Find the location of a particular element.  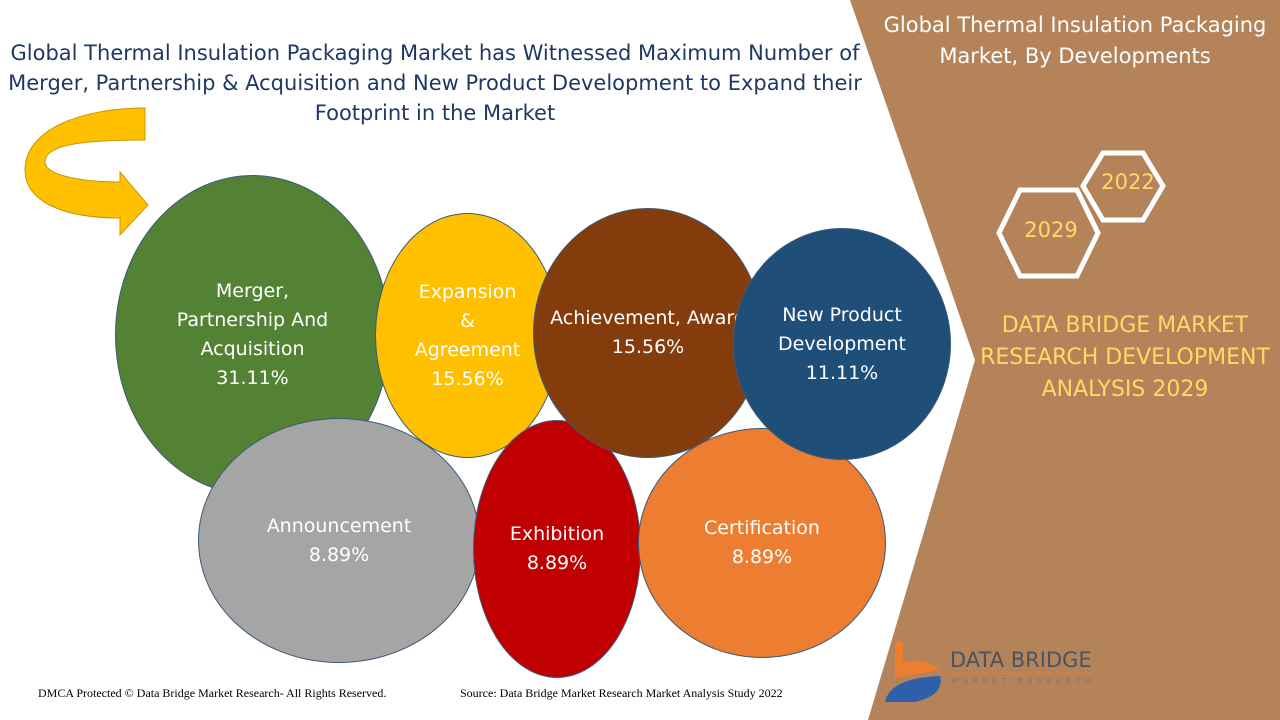

logo-text: DATA BRIDGE is located at coordinates (1021, 660).